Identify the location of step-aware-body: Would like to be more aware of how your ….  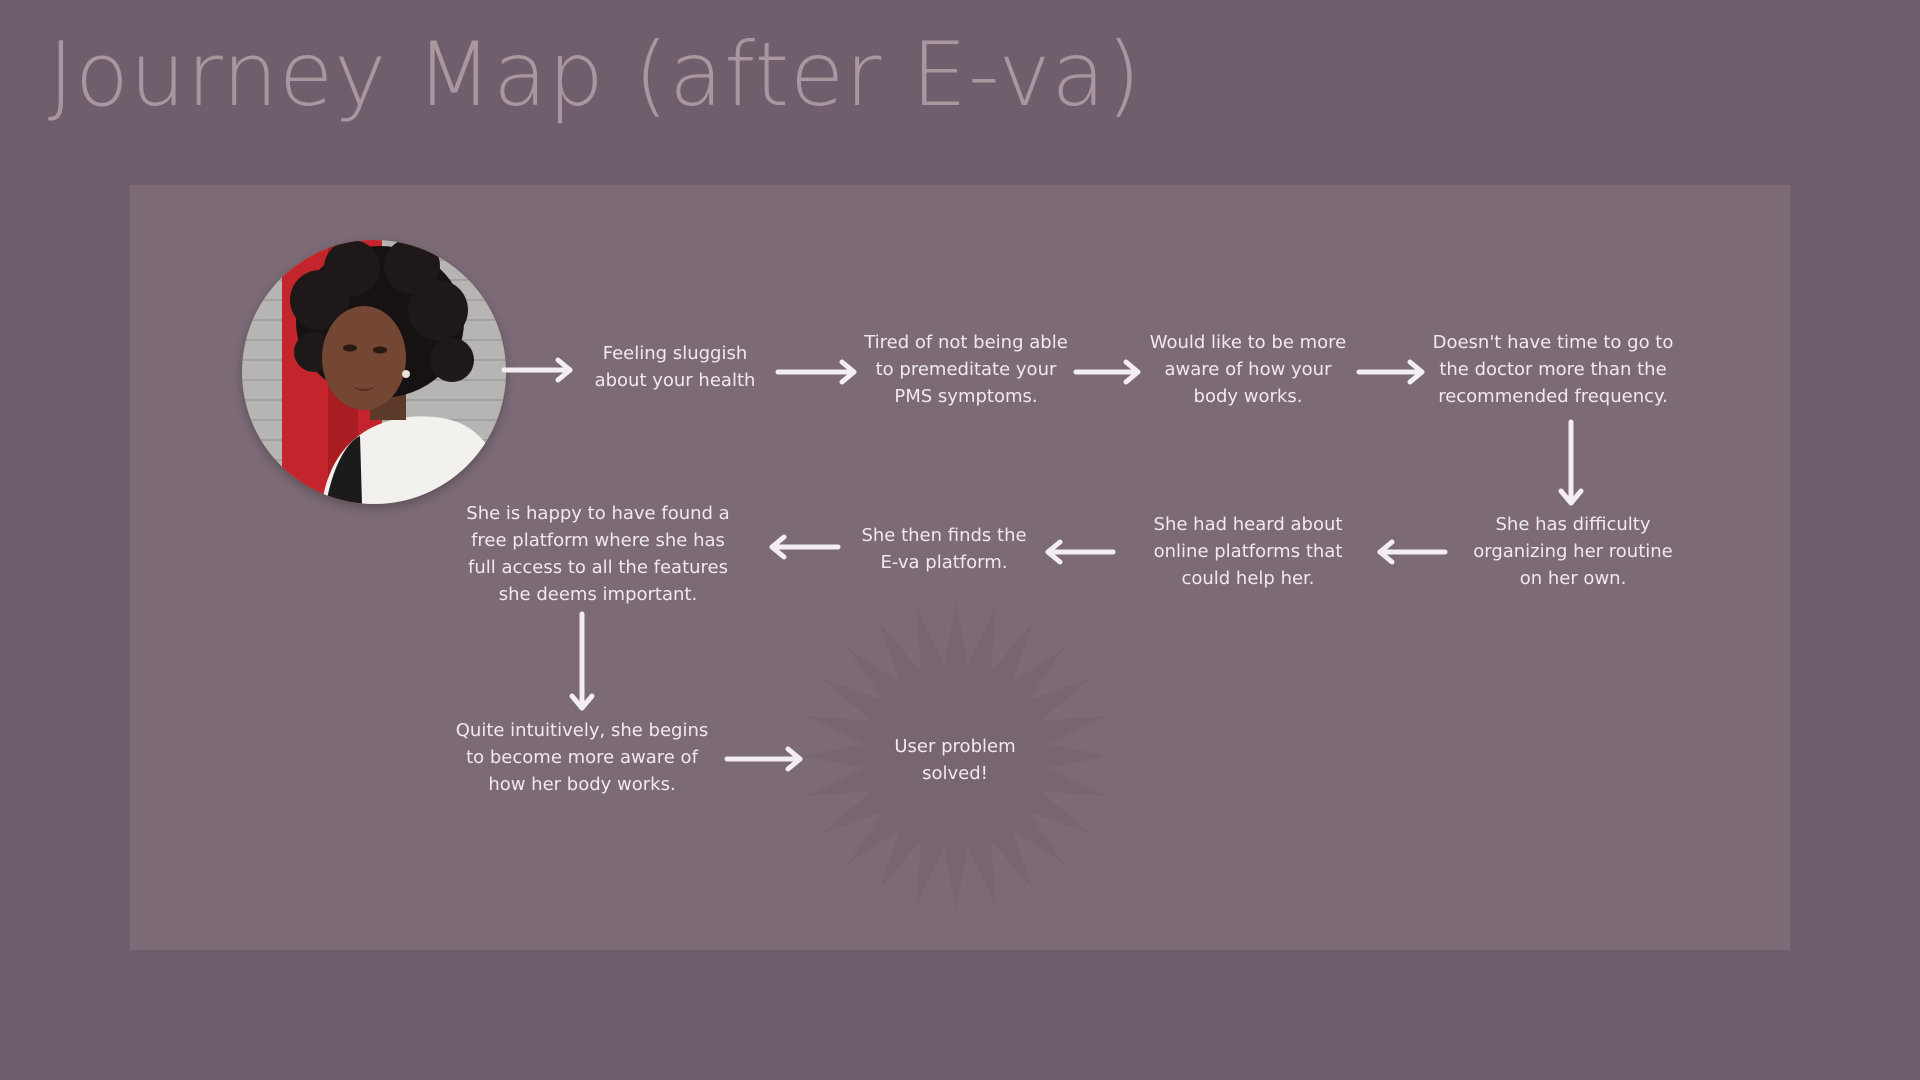
(1248, 369).